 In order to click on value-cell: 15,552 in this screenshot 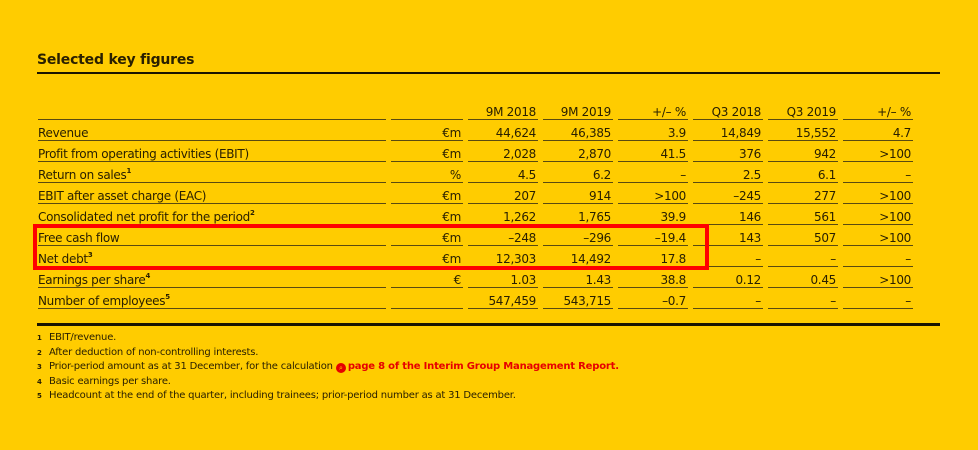, I will do `click(803, 130)`.